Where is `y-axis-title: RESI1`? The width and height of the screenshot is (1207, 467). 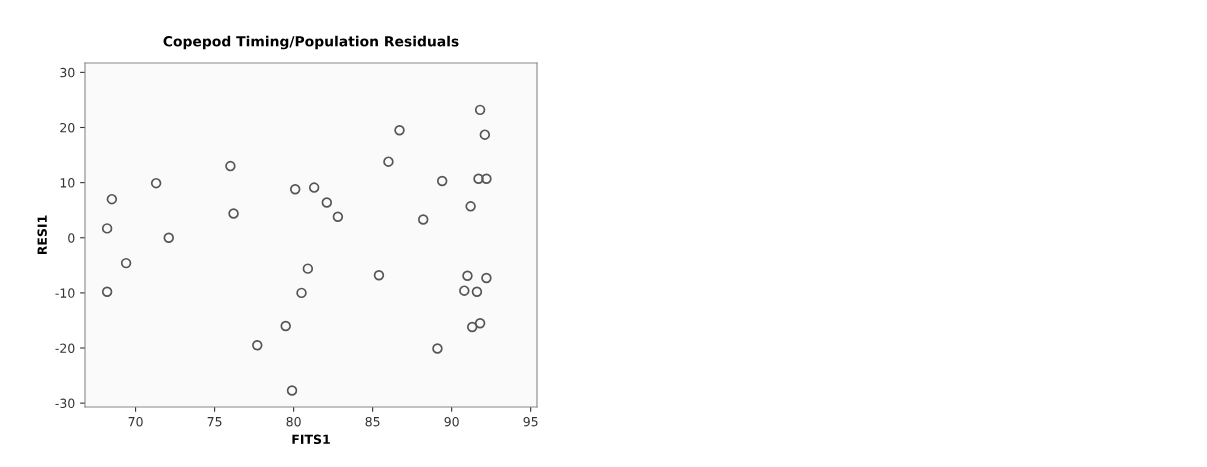
y-axis-title: RESI1 is located at coordinates (42, 235).